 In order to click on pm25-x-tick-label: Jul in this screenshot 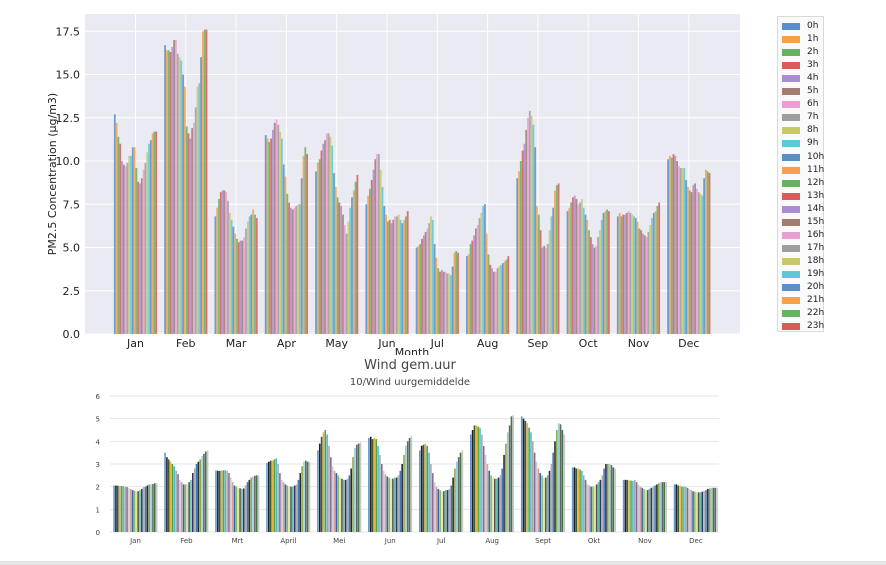, I will do `click(437, 343)`.